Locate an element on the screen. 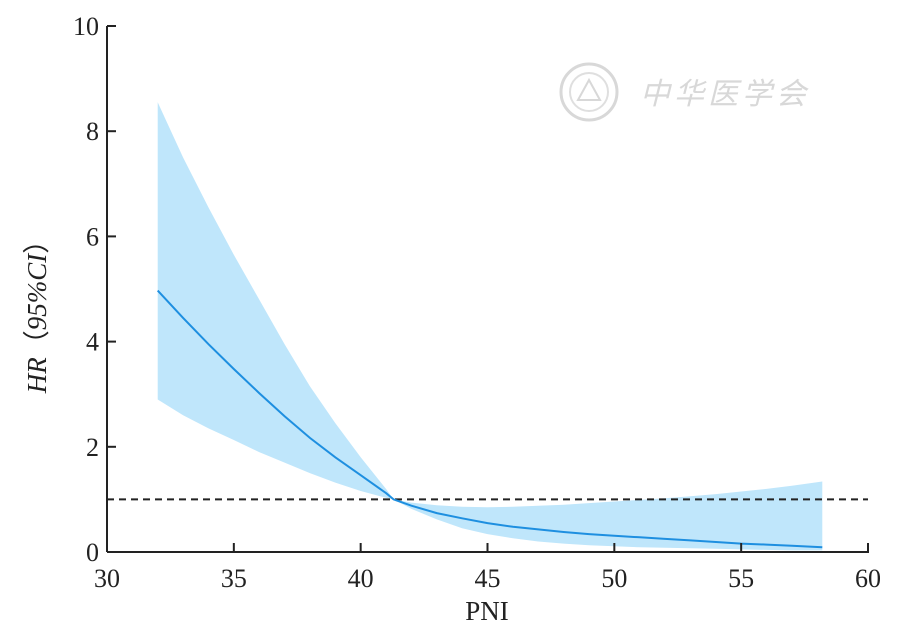 The height and width of the screenshot is (631, 900). y-tick-label: 4 is located at coordinates (92, 342).